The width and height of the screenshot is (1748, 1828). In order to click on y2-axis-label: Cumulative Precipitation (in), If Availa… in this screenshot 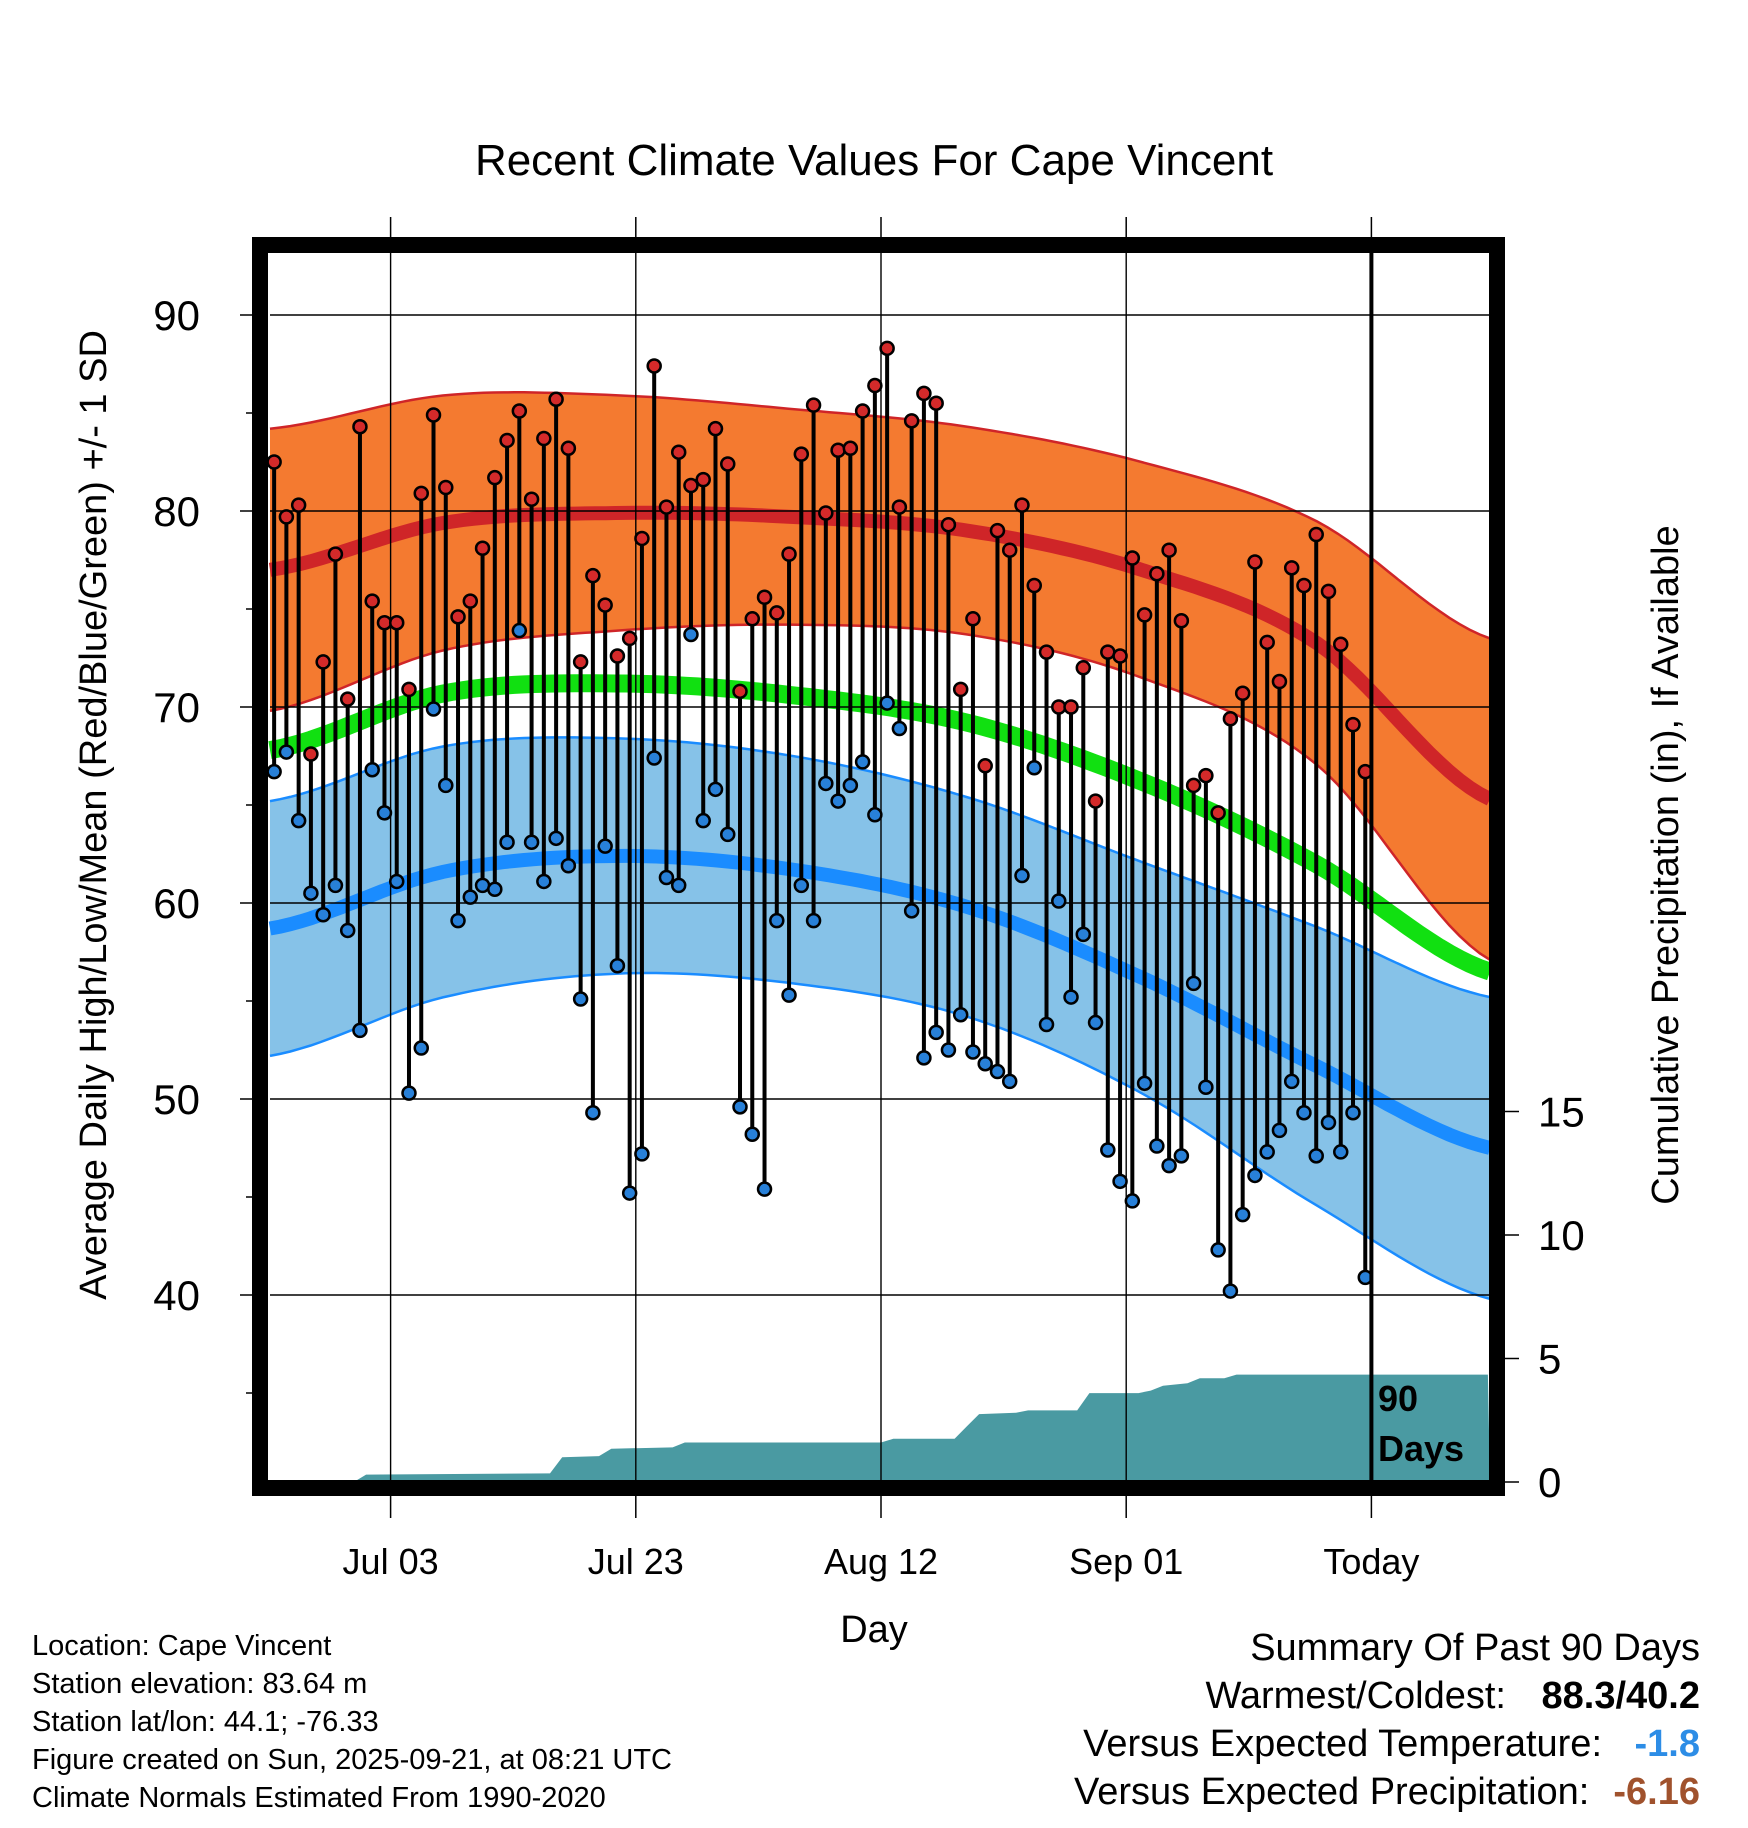, I will do `click(1666, 864)`.